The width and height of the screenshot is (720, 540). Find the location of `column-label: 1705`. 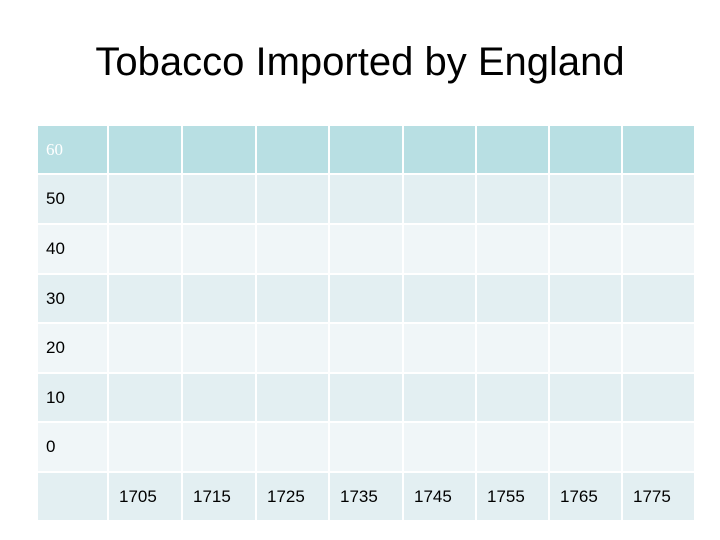

column-label: 1705 is located at coordinates (145, 496).